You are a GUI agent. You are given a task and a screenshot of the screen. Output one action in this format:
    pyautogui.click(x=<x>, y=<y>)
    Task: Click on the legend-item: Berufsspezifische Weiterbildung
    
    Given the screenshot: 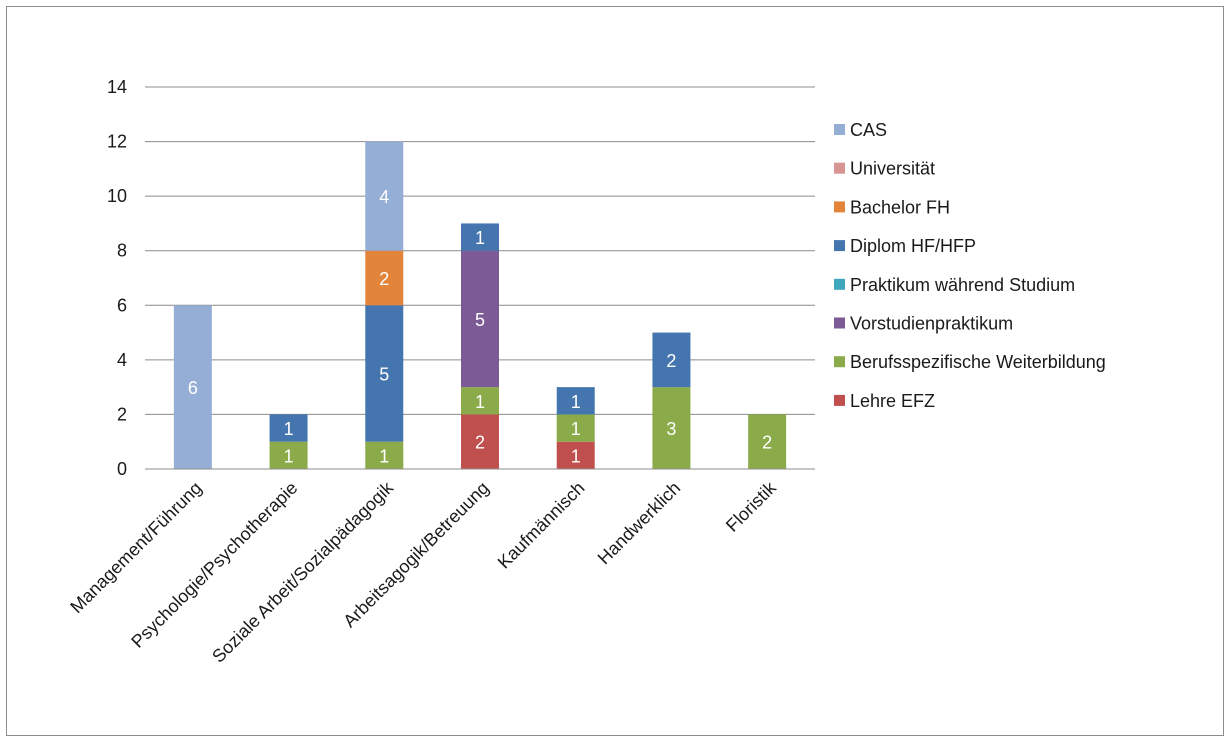 What is the action you would take?
    pyautogui.click(x=970, y=362)
    